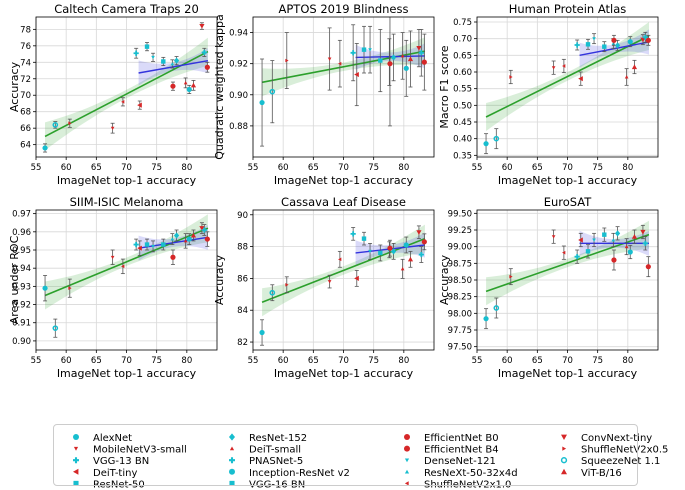  Describe the element at coordinates (461, 450) in the screenshot. I see `legend-label: EfficientNet B4` at that location.